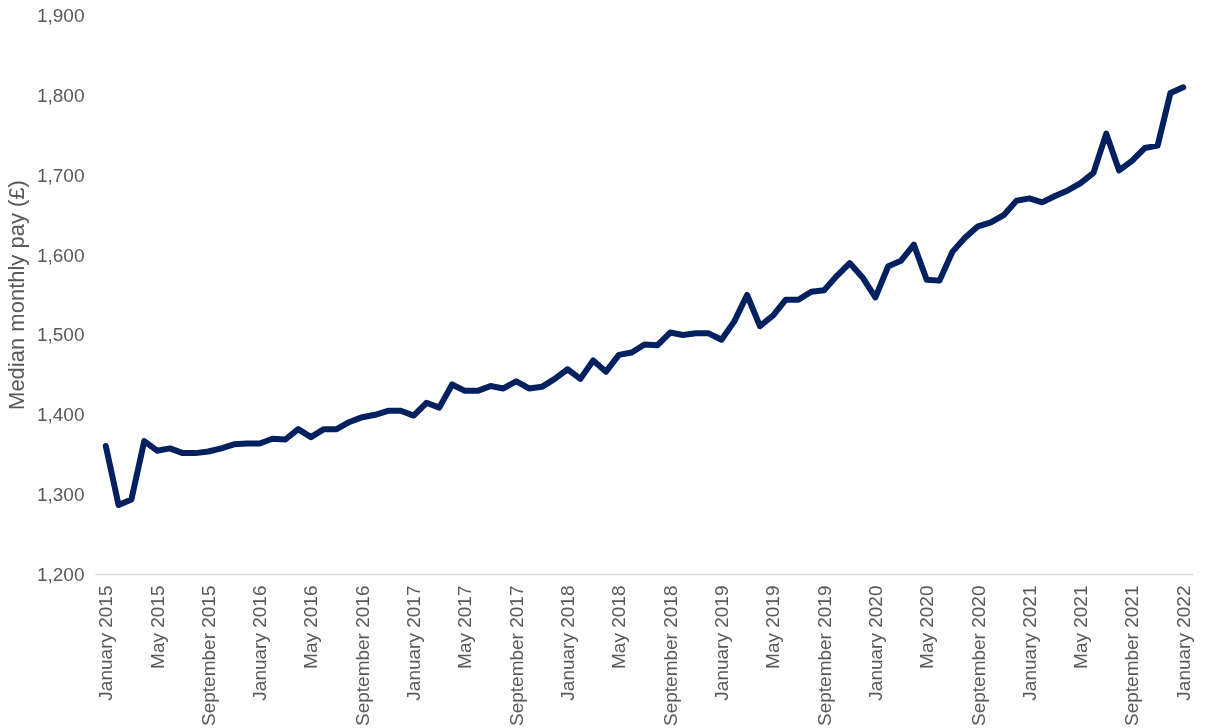  What do you see at coordinates (311, 627) in the screenshot?
I see `x-tick-label: May 2016` at bounding box center [311, 627].